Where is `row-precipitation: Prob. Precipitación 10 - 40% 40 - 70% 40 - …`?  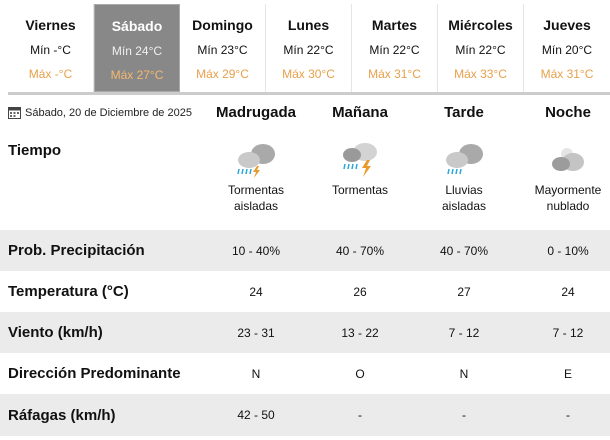
row-precipitation: Prob. Precipitación 10 - 40% 40 - 70% 40 - … is located at coordinates (305, 250).